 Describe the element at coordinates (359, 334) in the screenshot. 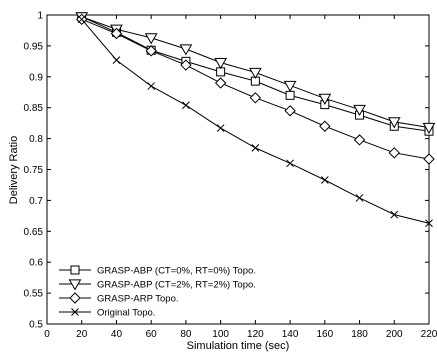

I see `x-tick-label: 180` at that location.